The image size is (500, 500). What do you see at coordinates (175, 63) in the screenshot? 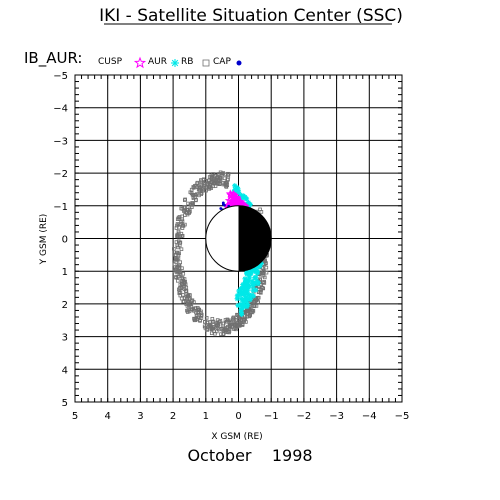
I see `legend-marker-aur` at bounding box center [175, 63].